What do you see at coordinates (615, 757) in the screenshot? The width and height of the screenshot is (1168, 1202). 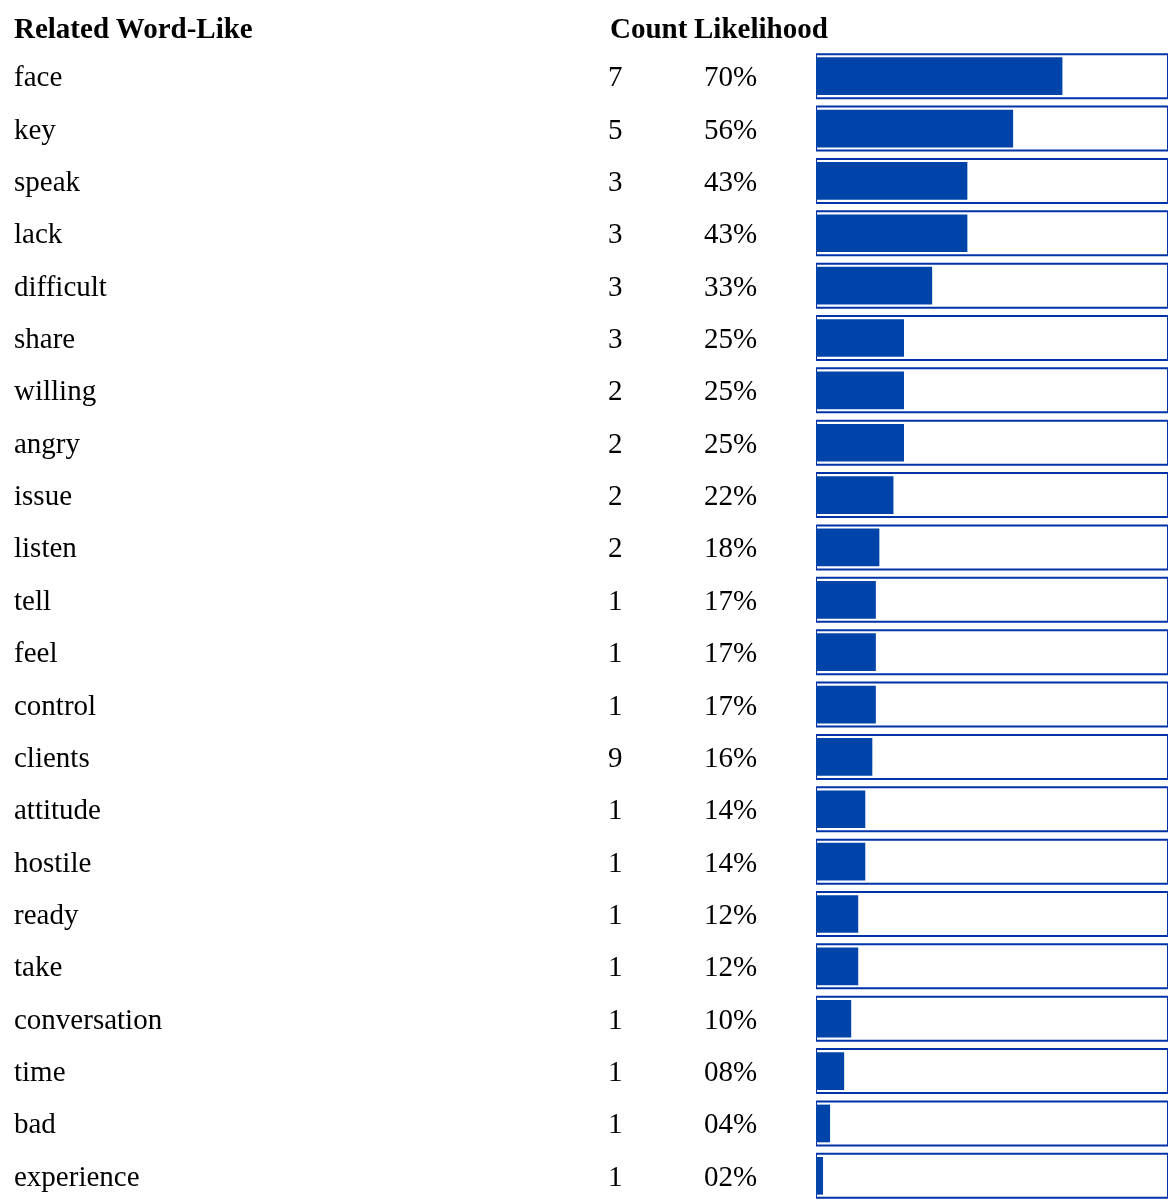 I see `text: 9` at bounding box center [615, 757].